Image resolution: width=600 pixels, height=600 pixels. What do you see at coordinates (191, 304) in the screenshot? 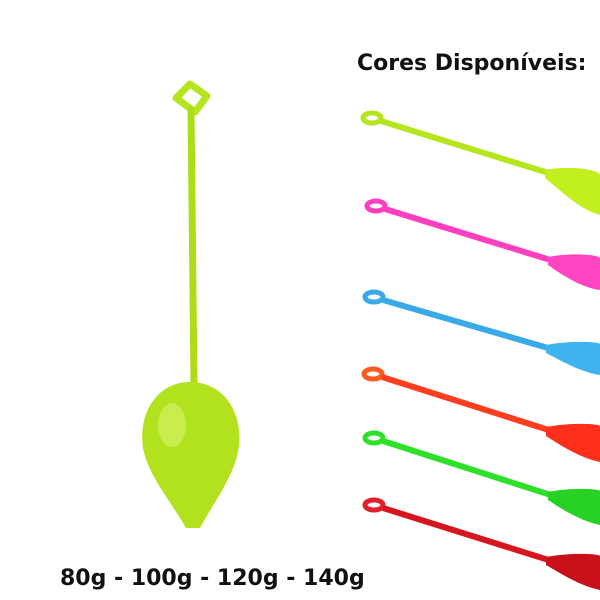
I see `main-sinker` at bounding box center [191, 304].